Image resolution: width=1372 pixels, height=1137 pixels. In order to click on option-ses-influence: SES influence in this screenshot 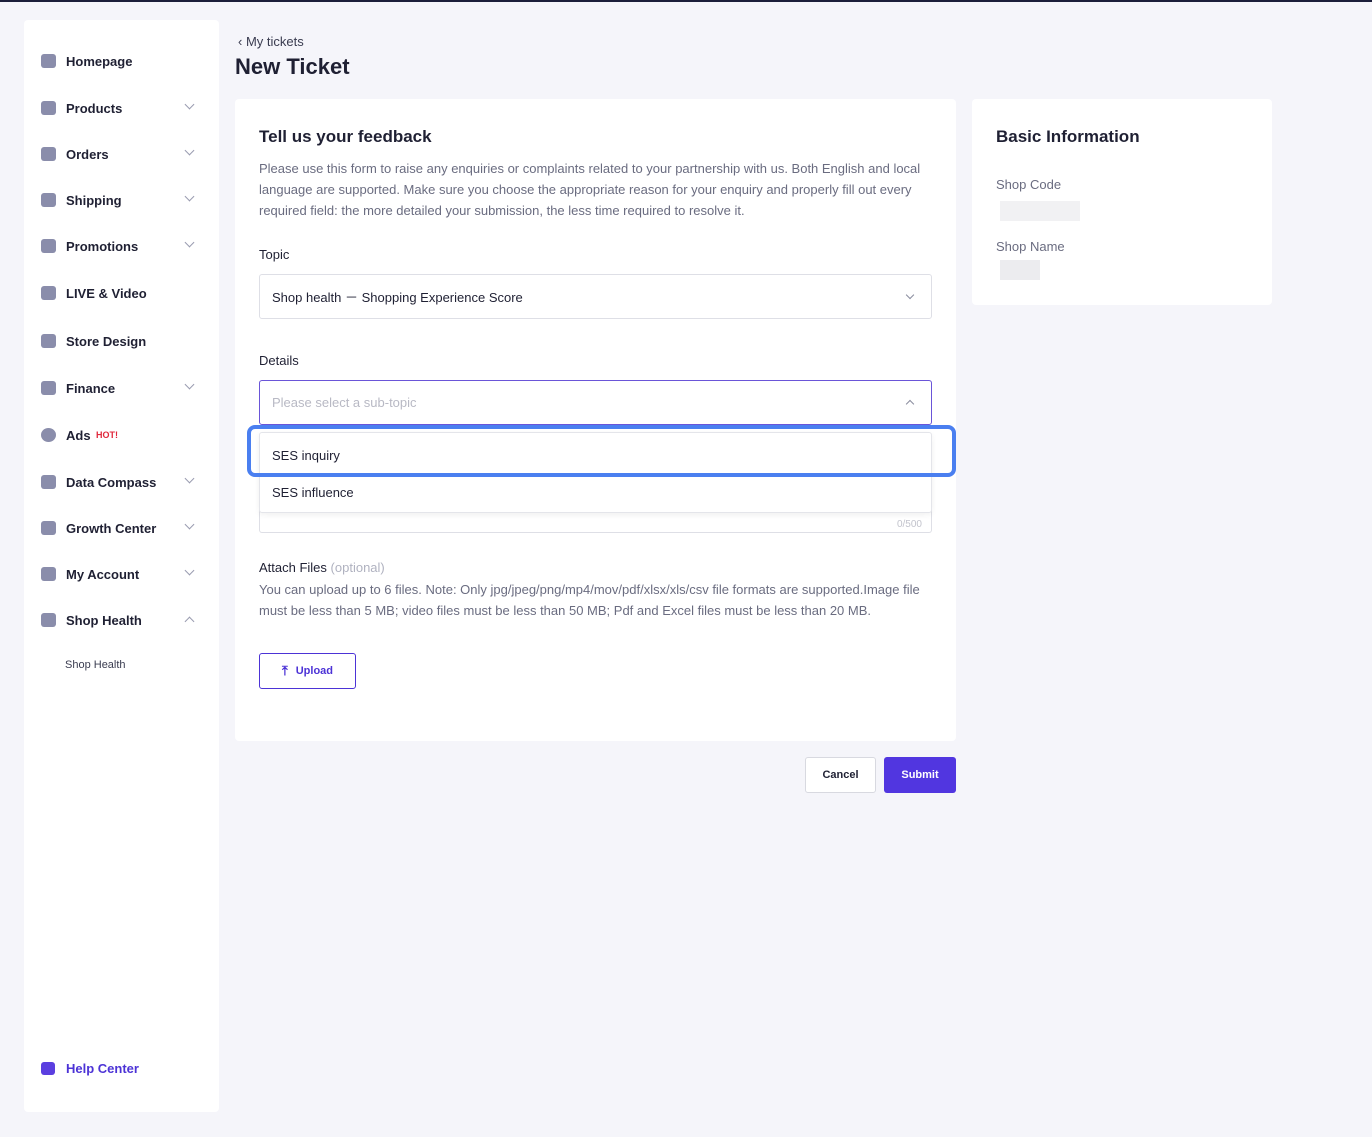, I will do `click(313, 492)`.